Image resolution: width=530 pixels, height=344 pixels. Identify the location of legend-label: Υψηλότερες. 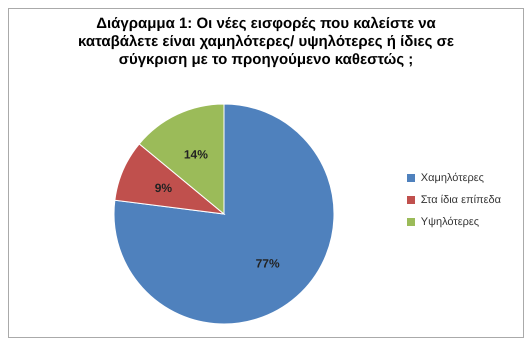
(450, 222).